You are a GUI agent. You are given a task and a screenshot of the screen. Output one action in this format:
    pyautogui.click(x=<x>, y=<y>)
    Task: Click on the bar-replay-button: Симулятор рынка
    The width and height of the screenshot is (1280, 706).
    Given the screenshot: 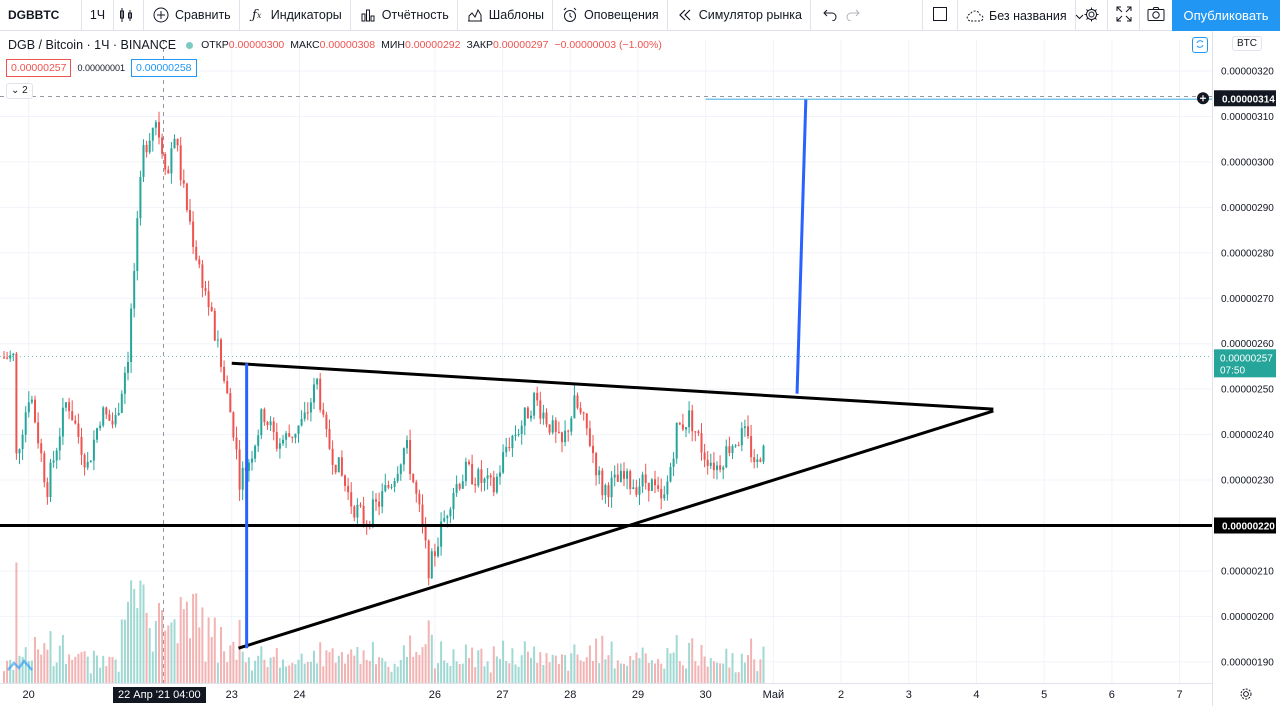 What is the action you would take?
    pyautogui.click(x=739, y=15)
    